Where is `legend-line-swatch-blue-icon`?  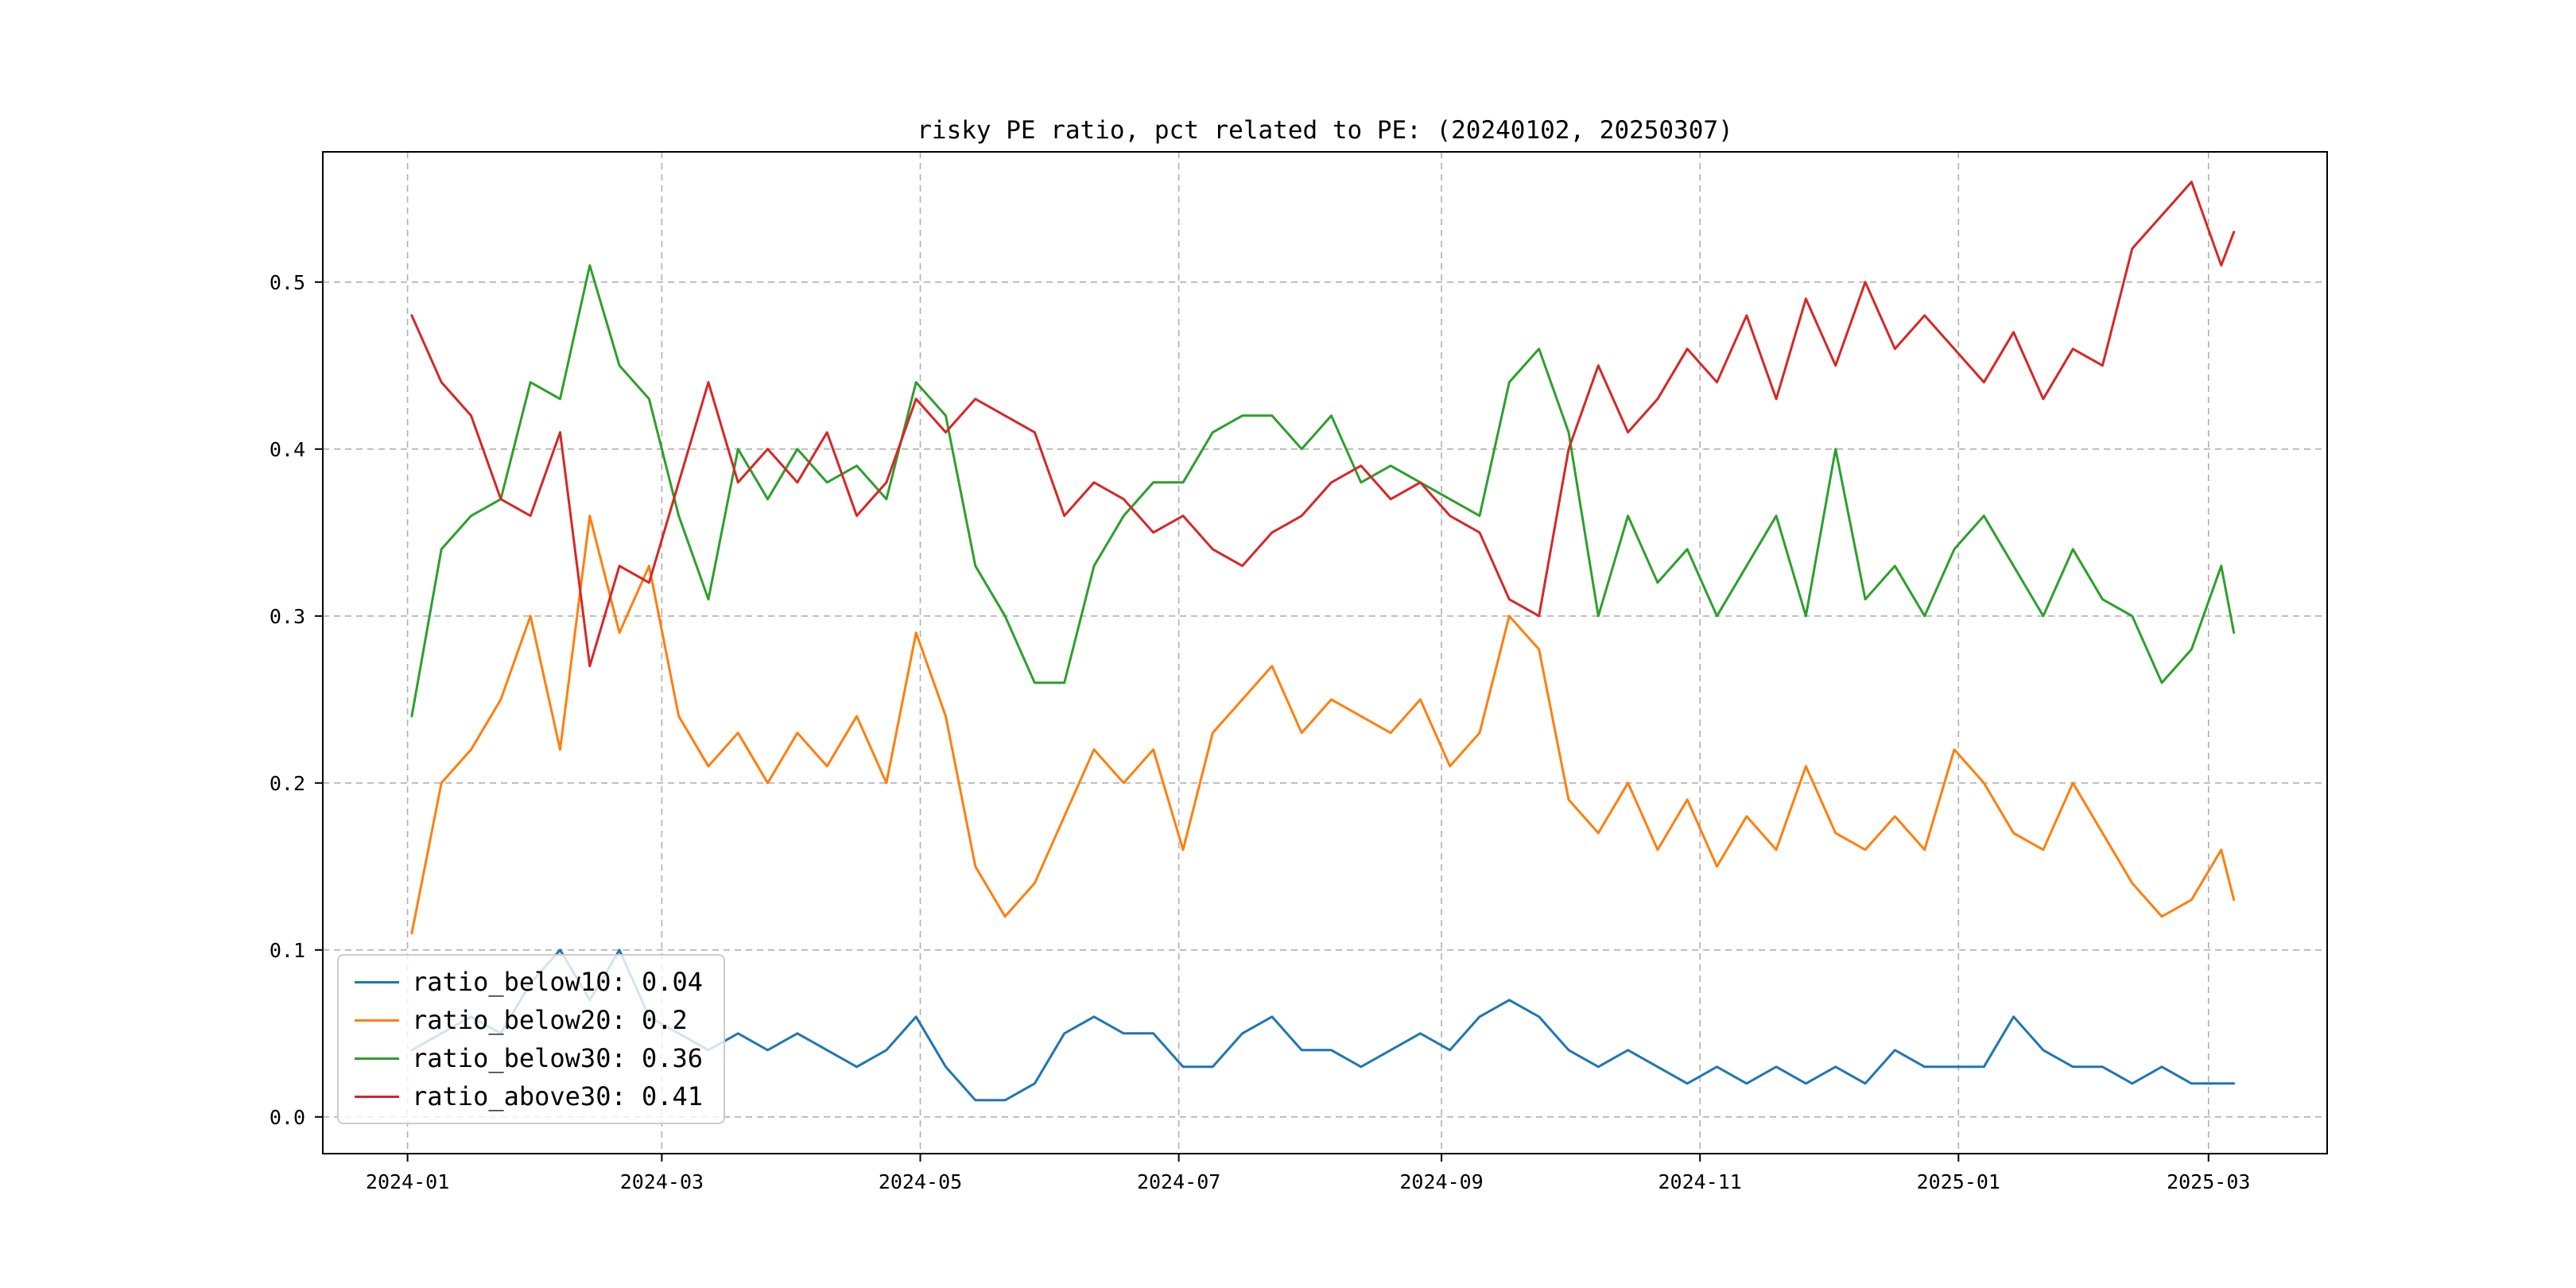
legend-line-swatch-blue-icon is located at coordinates (377, 982).